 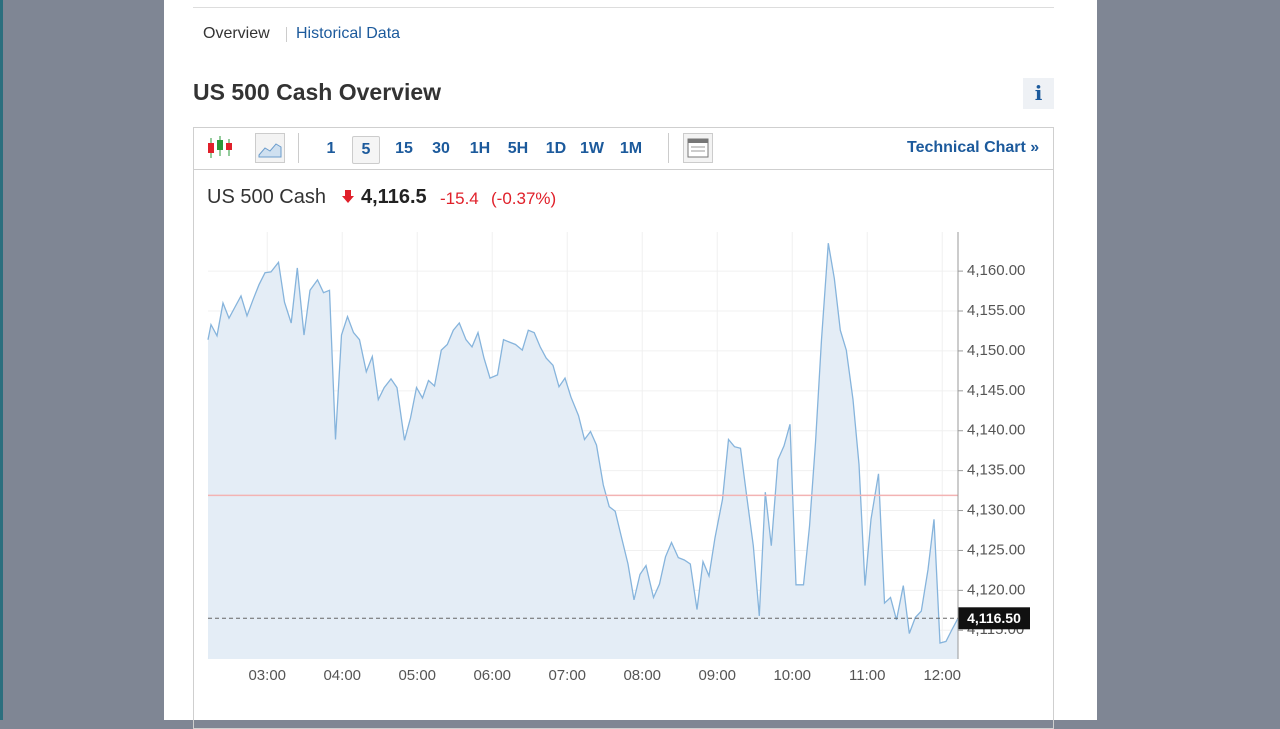 I want to click on y-tick-label: 4,150.00, so click(x=996, y=350).